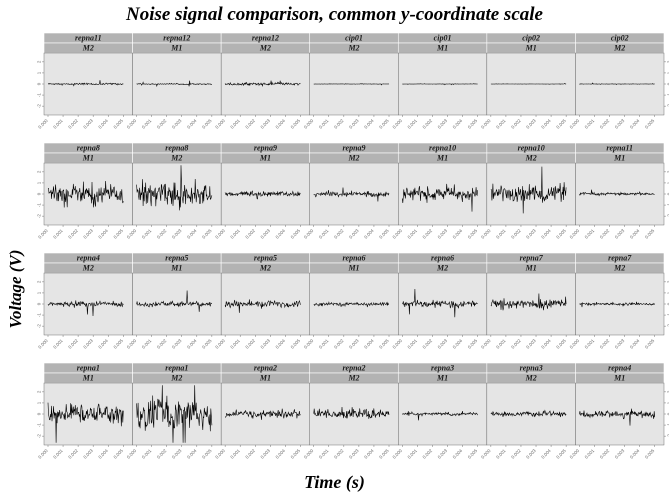 The height and width of the screenshot is (498, 669). I want to click on facet-sensor-label: repna1, so click(88, 368).